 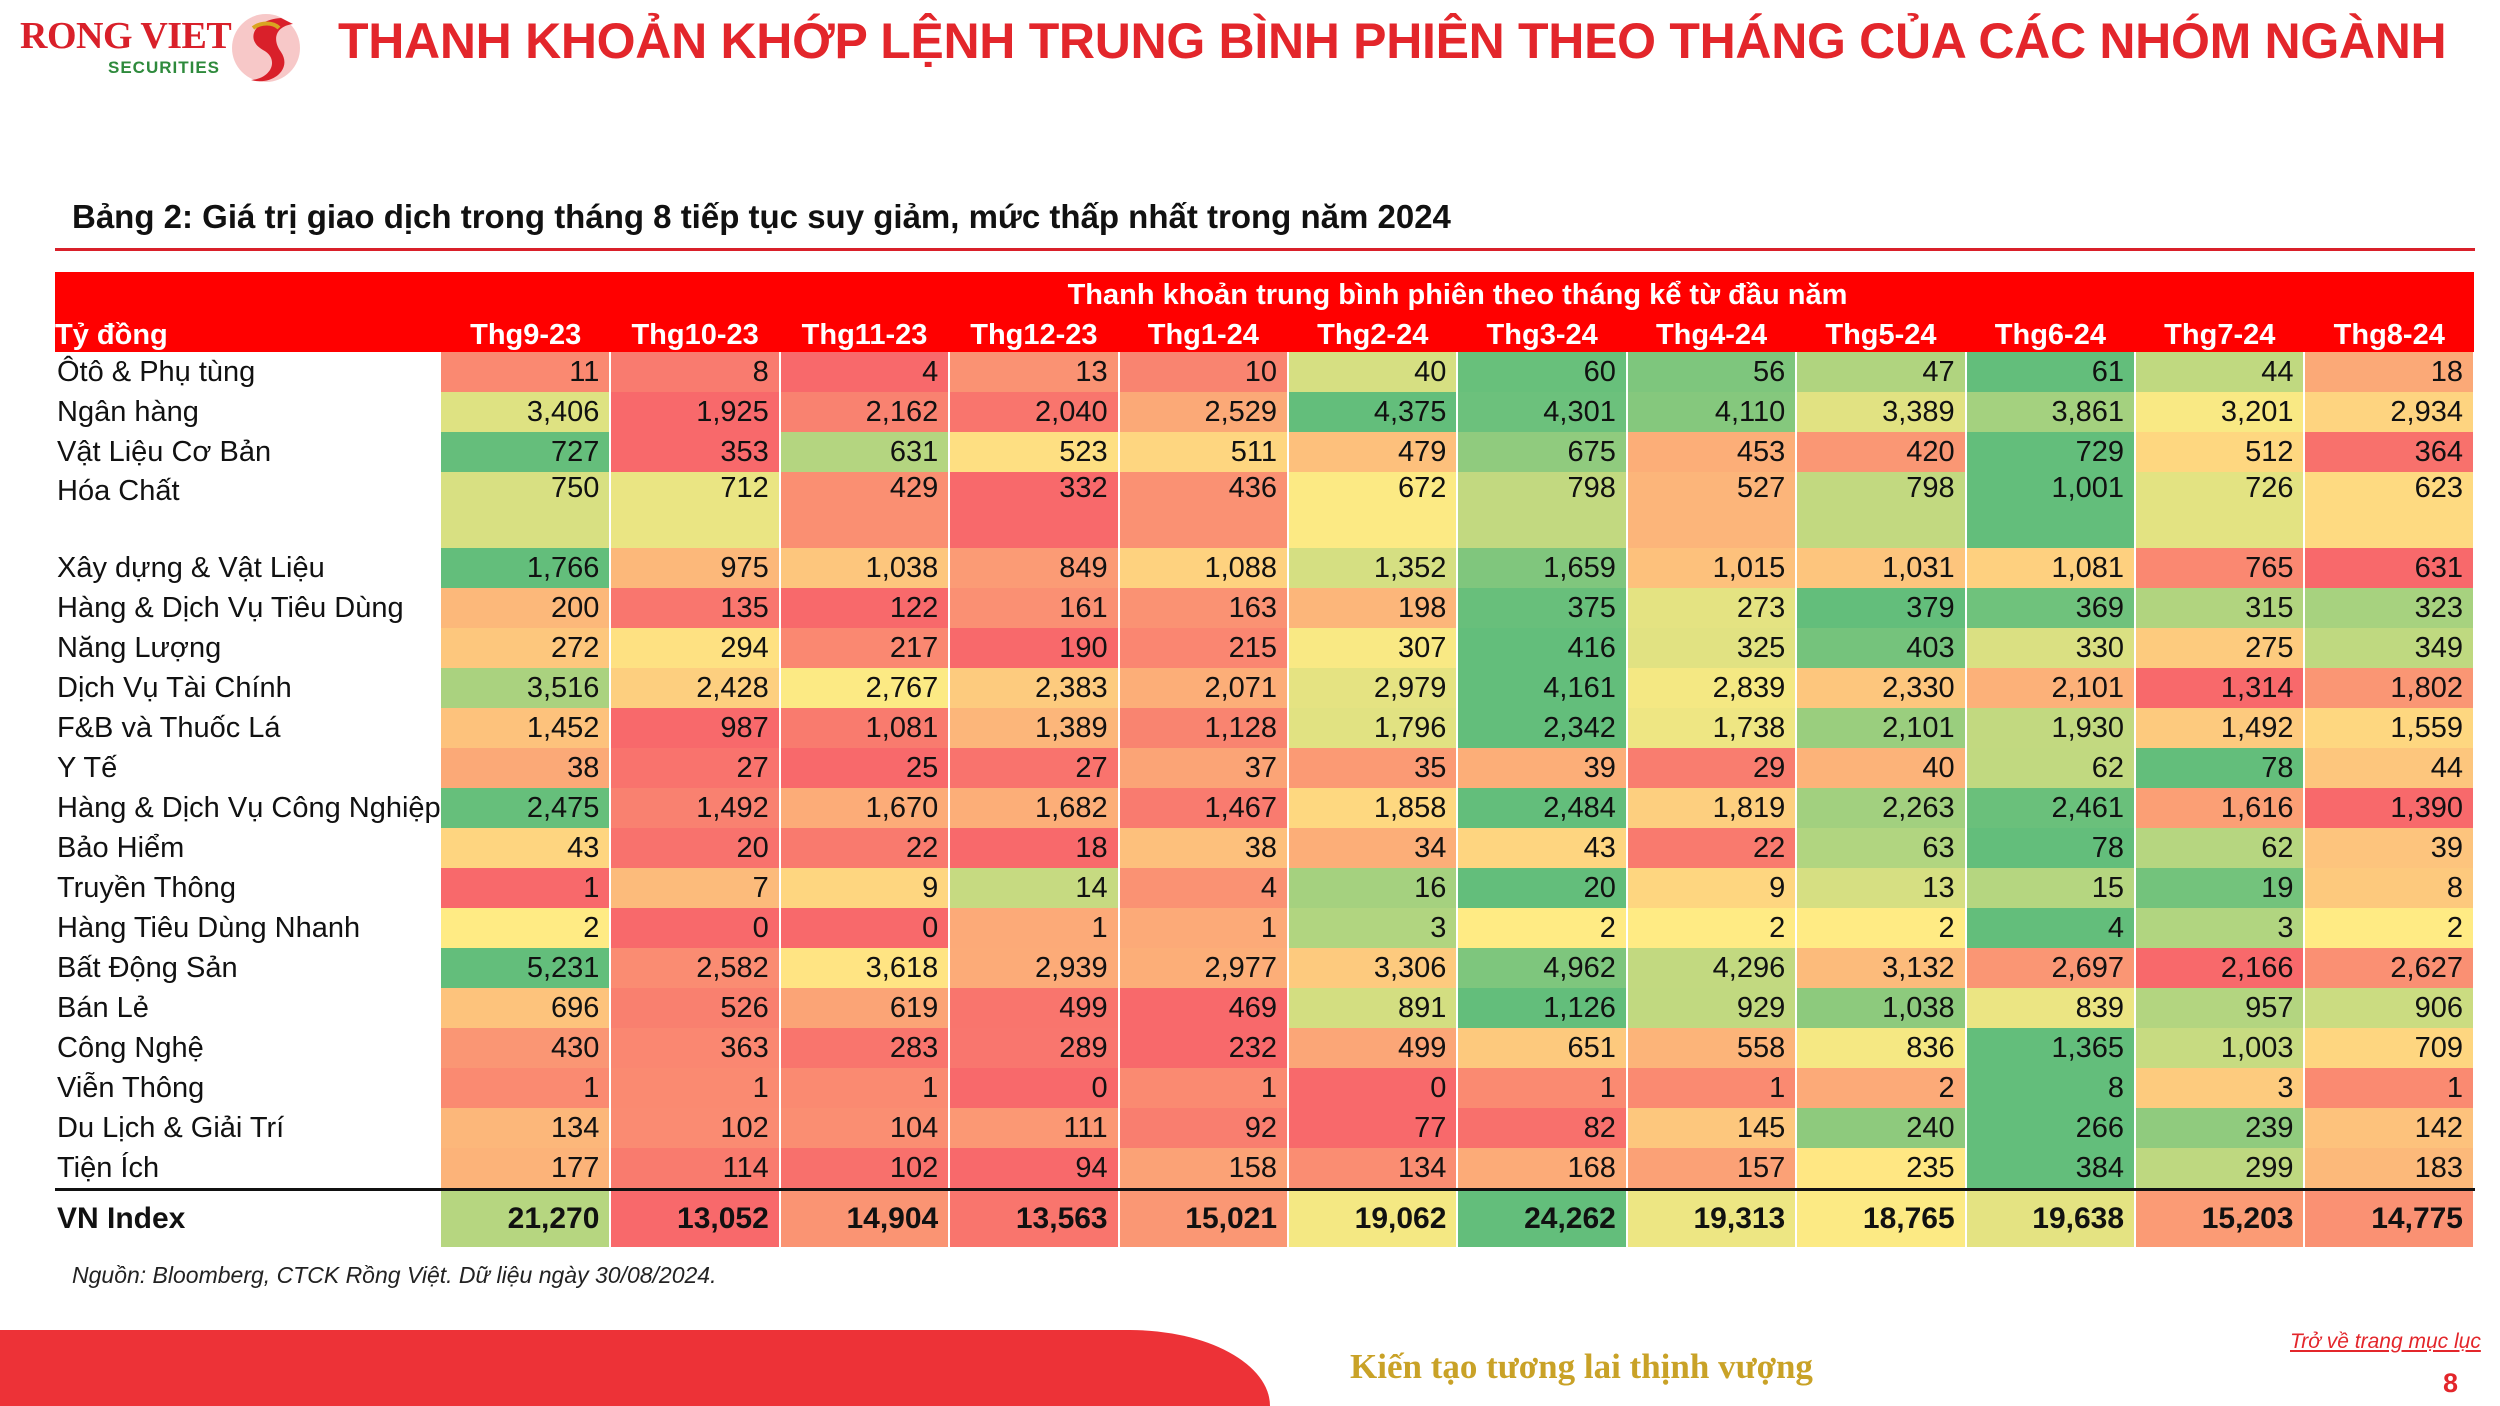 I want to click on value-cell: 527, so click(x=1712, y=510).